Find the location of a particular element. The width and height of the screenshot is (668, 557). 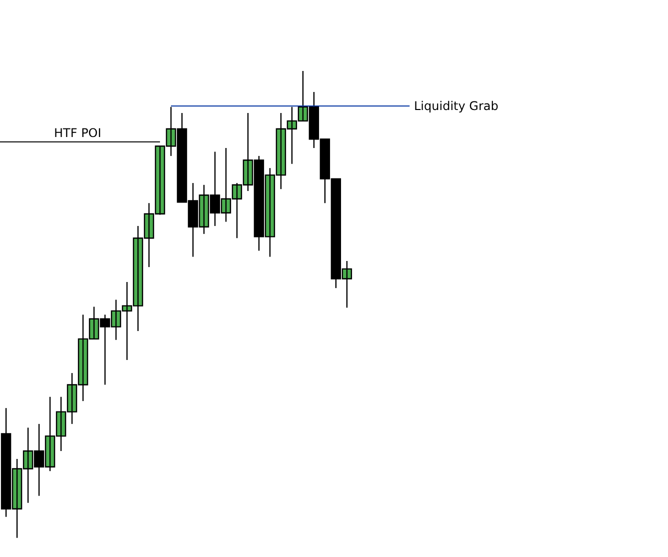

ref-line-label: HTF POI is located at coordinates (78, 133).